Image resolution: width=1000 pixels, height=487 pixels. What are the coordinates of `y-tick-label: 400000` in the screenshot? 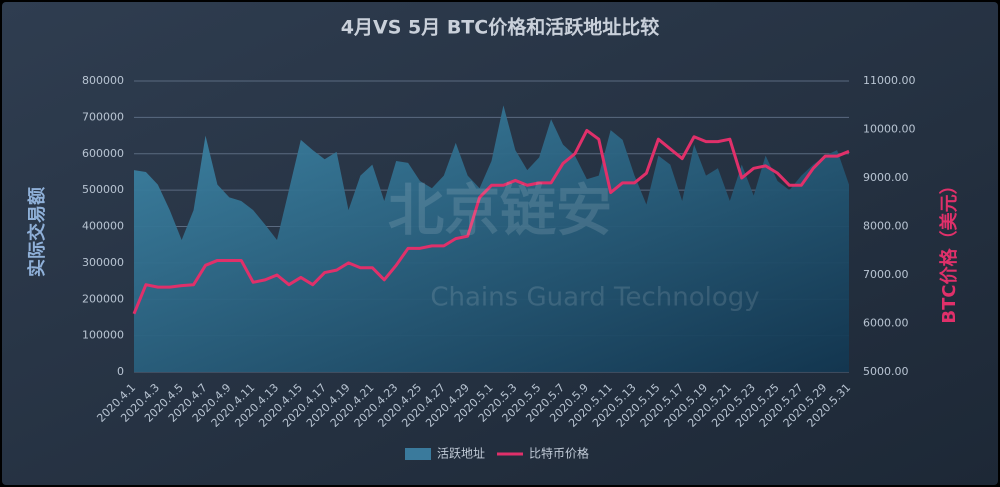 It's located at (103, 226).